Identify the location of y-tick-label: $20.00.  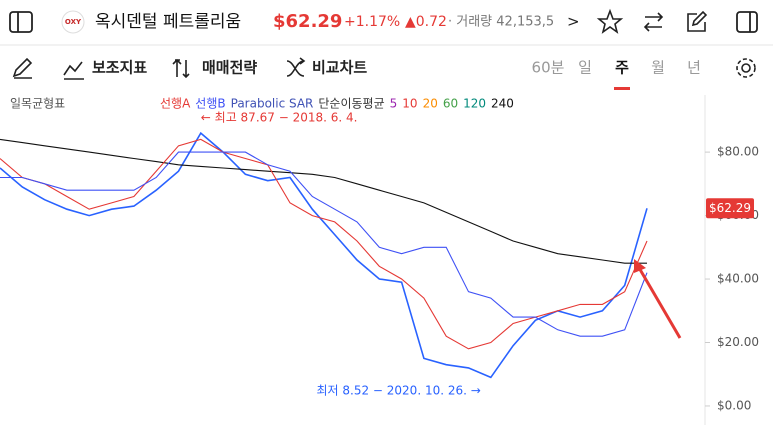
(738, 342).